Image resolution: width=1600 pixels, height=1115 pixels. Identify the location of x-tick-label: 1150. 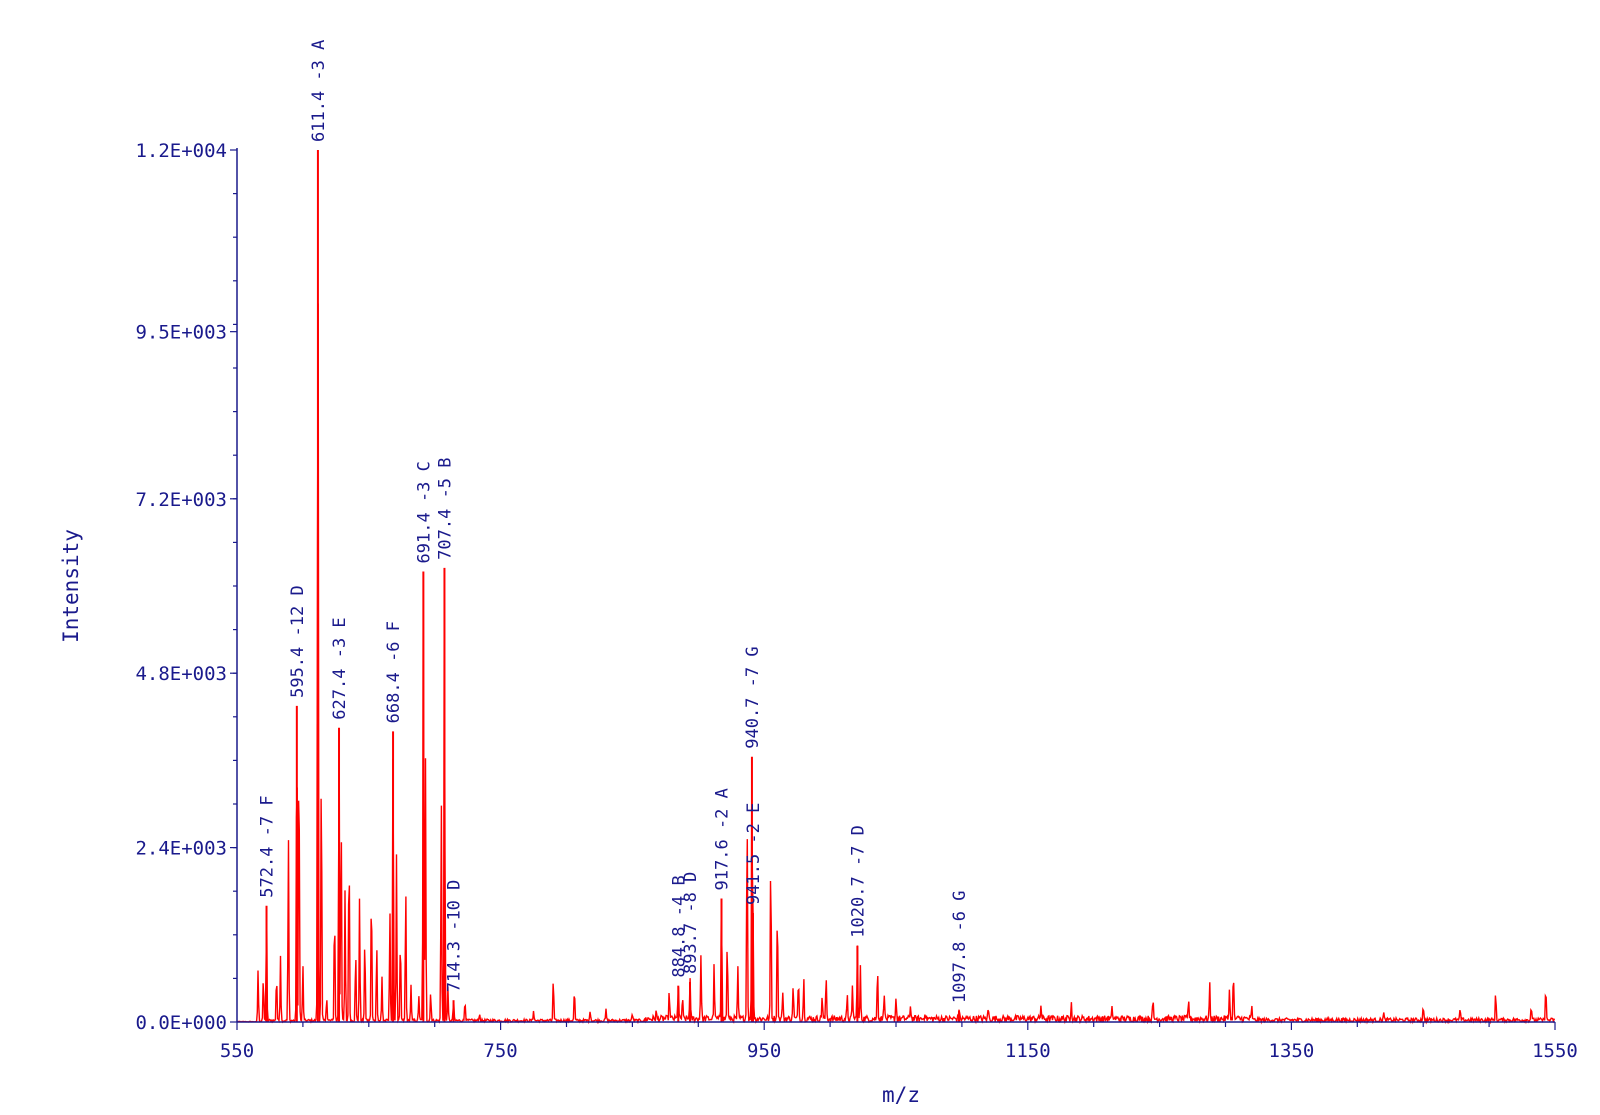
(1028, 1051).